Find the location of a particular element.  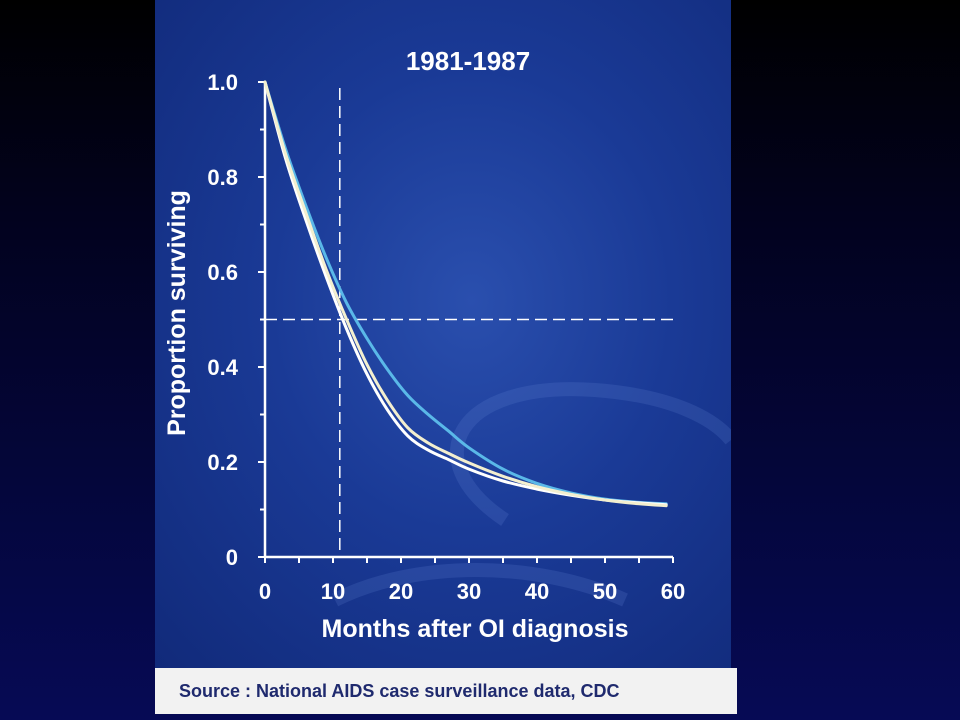

x-axis-label: Months after OI diagnosis is located at coordinates (475, 629).